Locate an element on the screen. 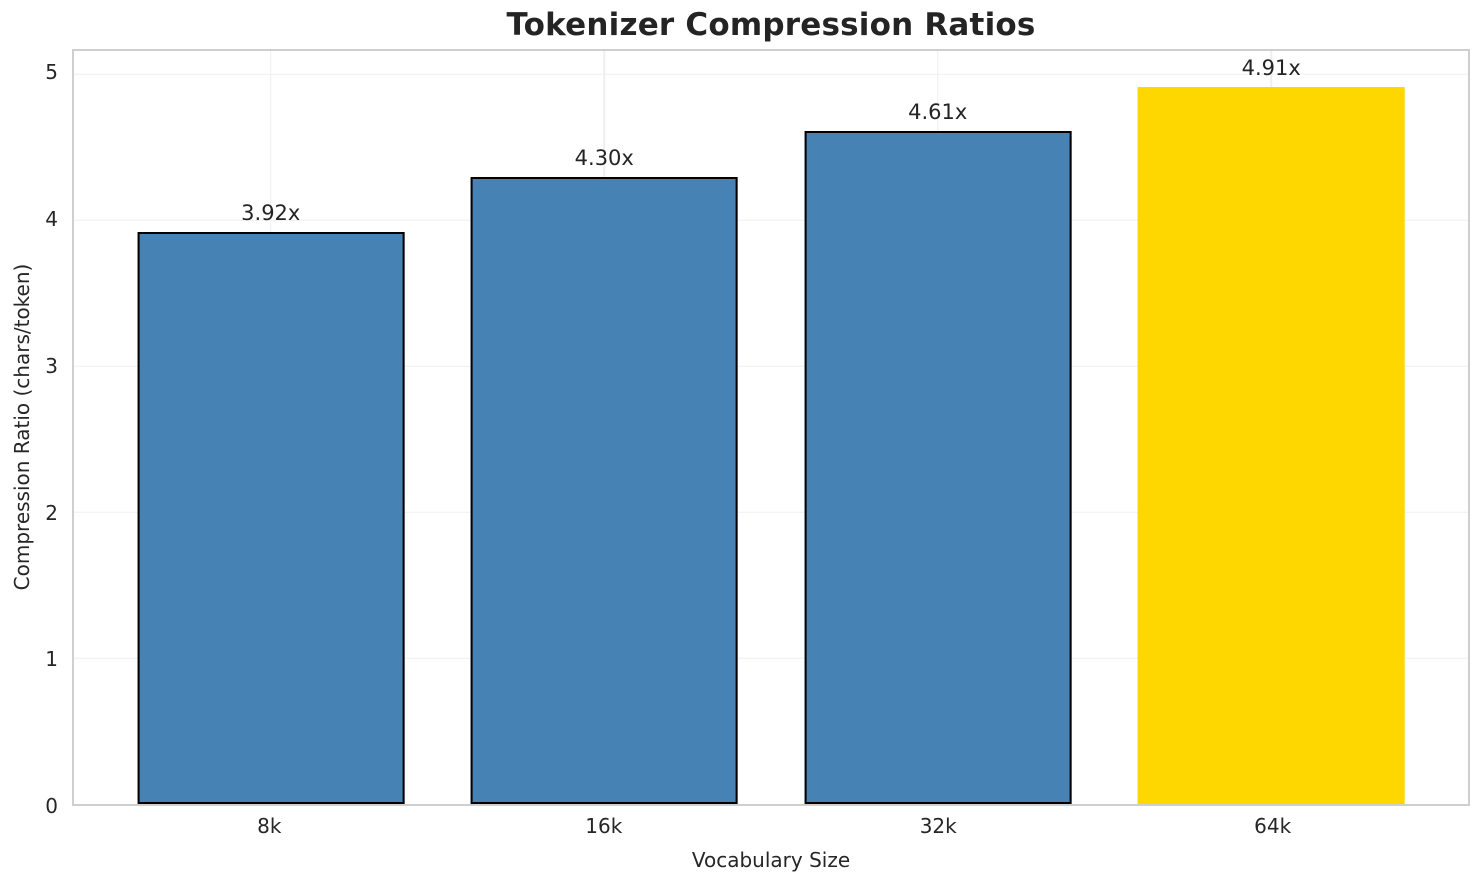 The height and width of the screenshot is (885, 1483). y-tick-label: 3 is located at coordinates (51, 365).